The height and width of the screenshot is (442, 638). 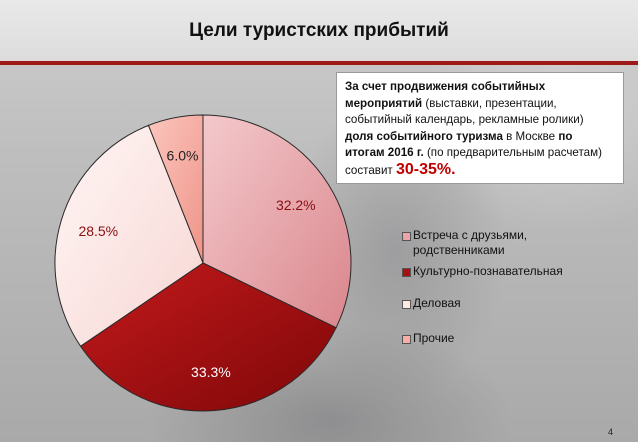 What do you see at coordinates (183, 155) in the screenshot?
I see `pie-data-label: 6.0%` at bounding box center [183, 155].